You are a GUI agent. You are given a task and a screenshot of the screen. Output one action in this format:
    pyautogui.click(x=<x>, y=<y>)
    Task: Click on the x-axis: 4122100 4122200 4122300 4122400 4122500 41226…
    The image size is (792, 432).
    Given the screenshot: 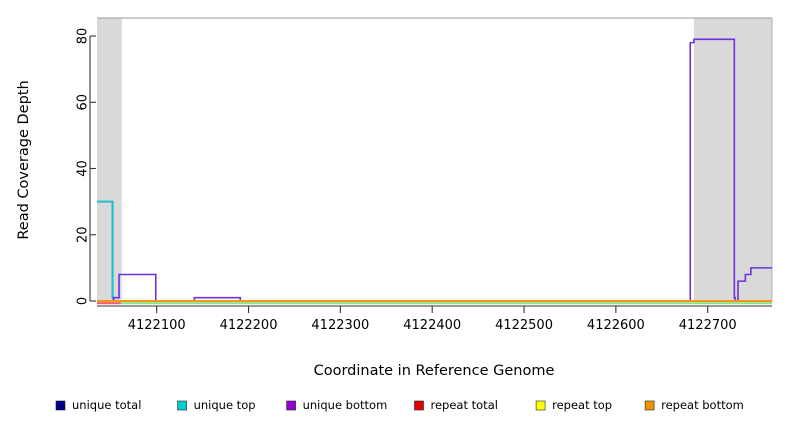 What is the action you would take?
    pyautogui.click(x=434, y=319)
    